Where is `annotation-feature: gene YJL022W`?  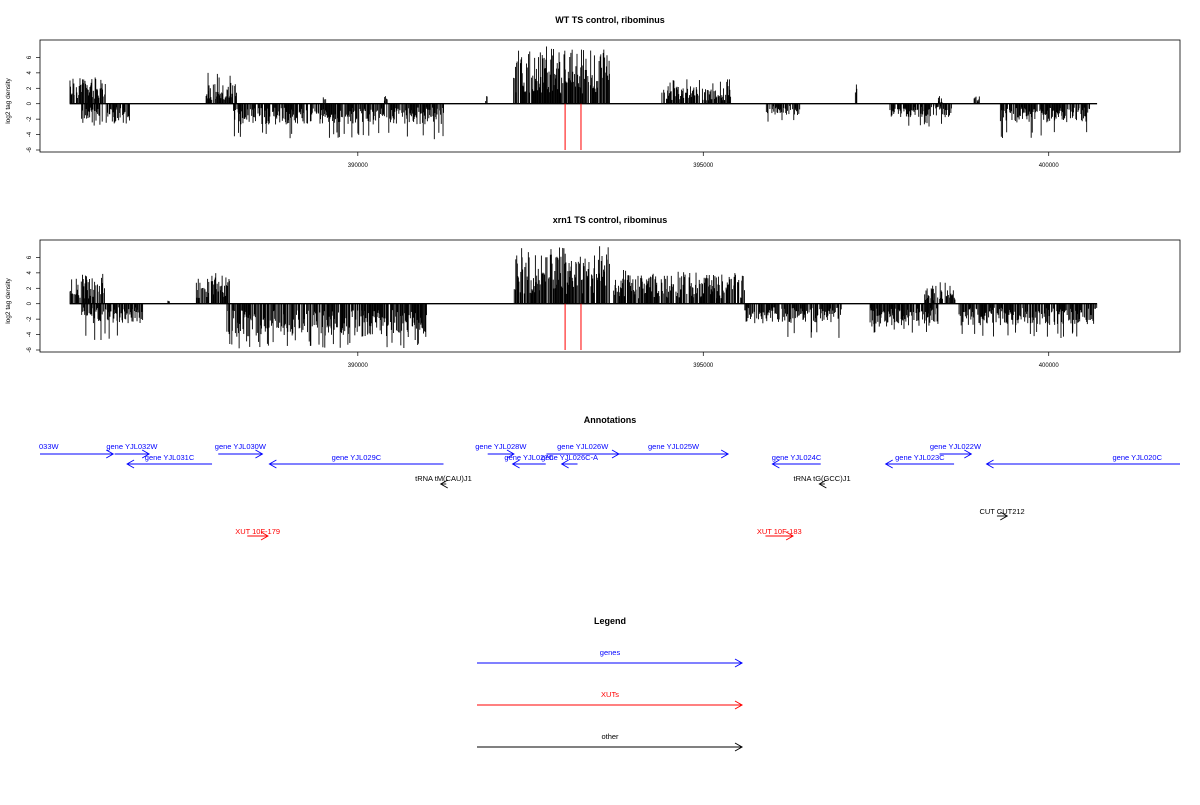 annotation-feature: gene YJL022W is located at coordinates (956, 450).